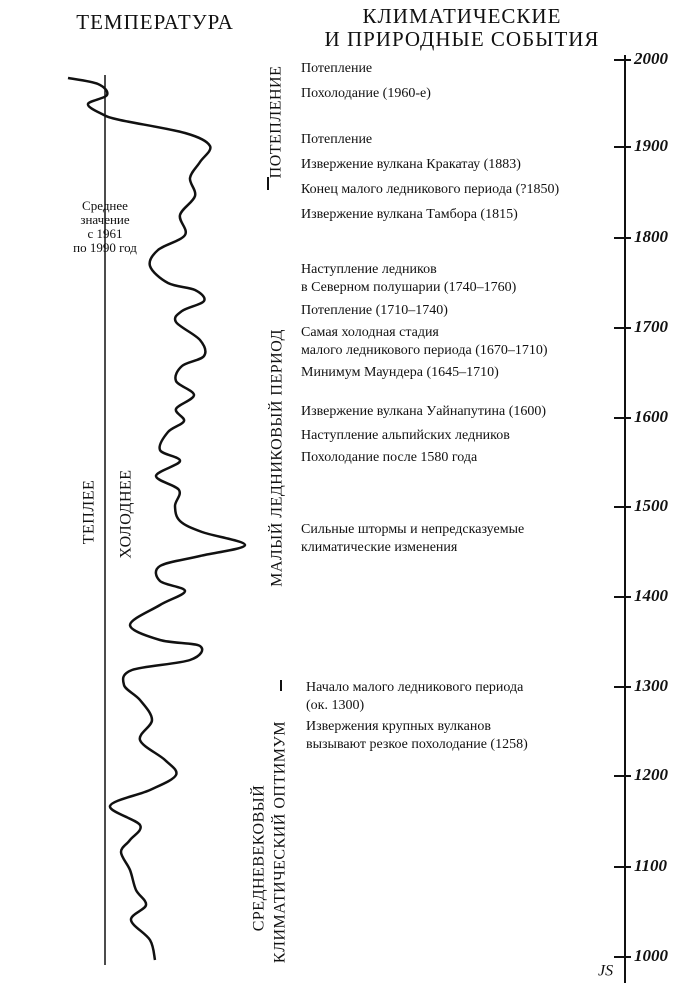 The image size is (686, 983). Describe the element at coordinates (605, 971) in the screenshot. I see `signature: JS` at that location.